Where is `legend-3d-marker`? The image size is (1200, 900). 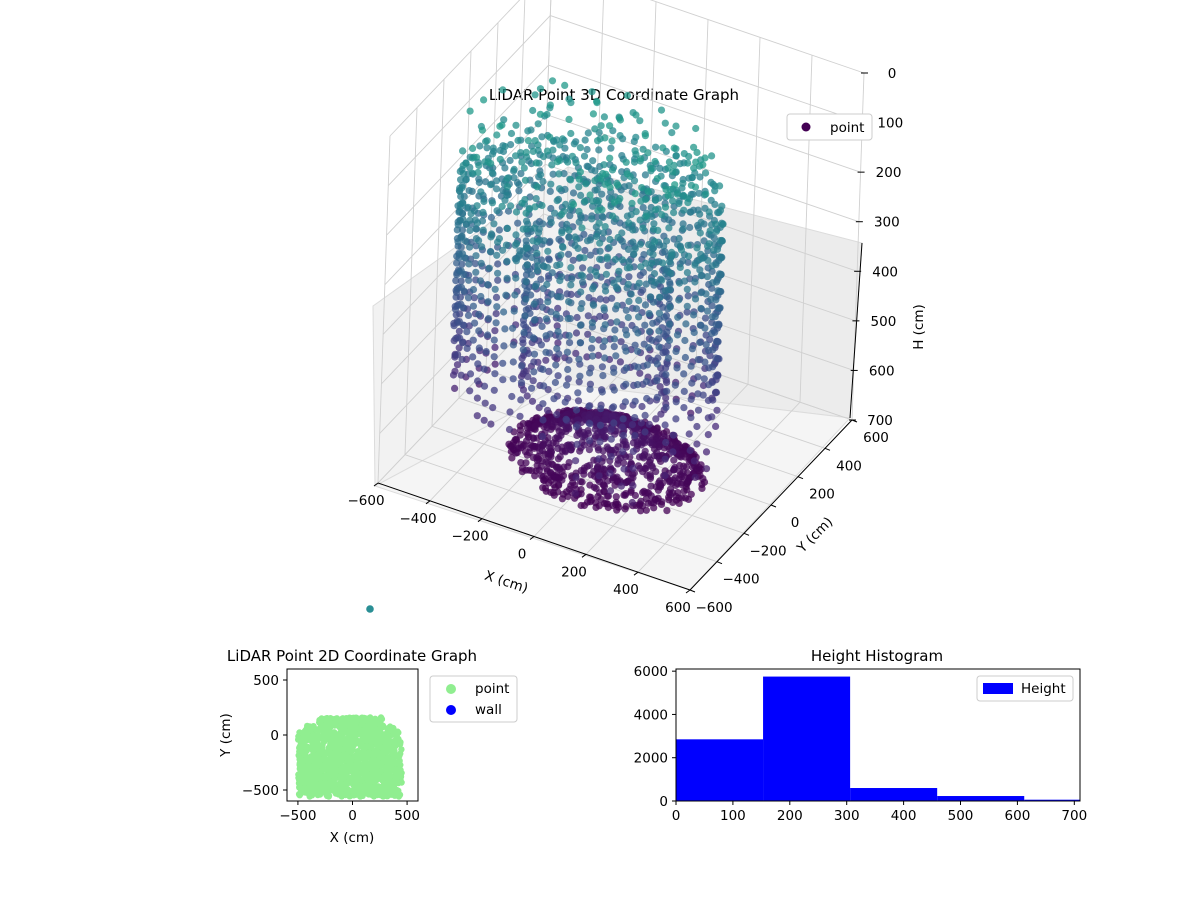
legend-3d-marker is located at coordinates (806, 127).